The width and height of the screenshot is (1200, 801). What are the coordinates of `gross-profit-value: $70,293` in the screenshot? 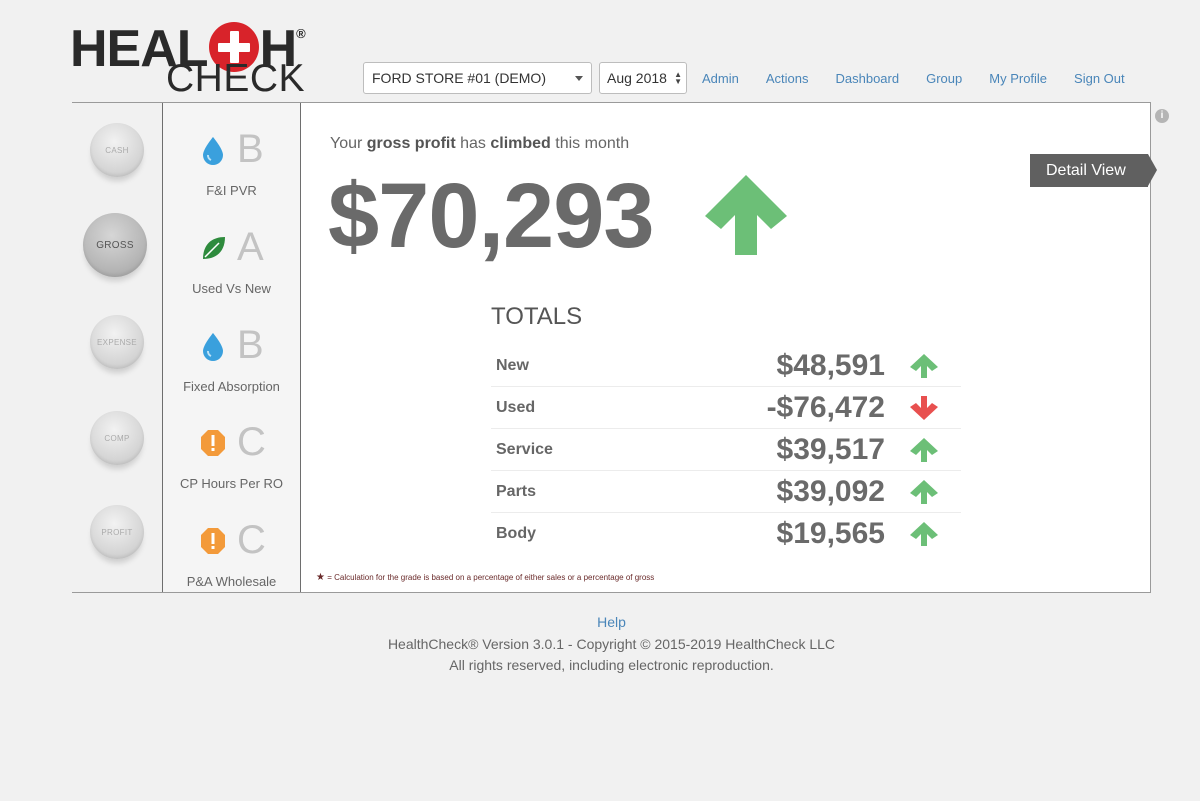 It's located at (491, 216).